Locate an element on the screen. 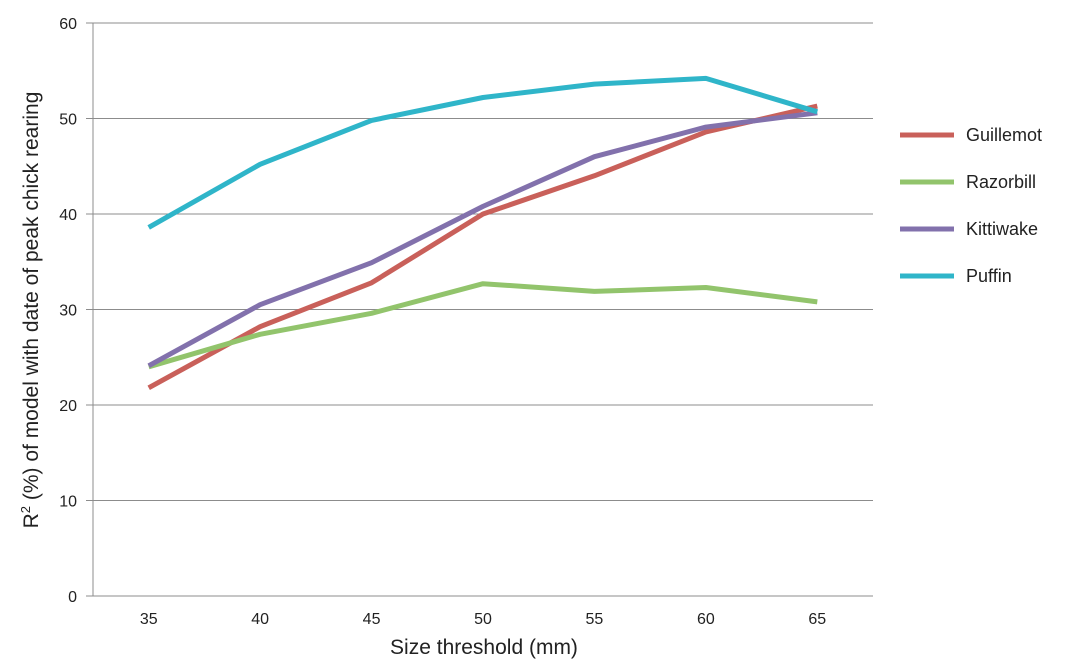  y-tick-label: 20 is located at coordinates (68, 406).